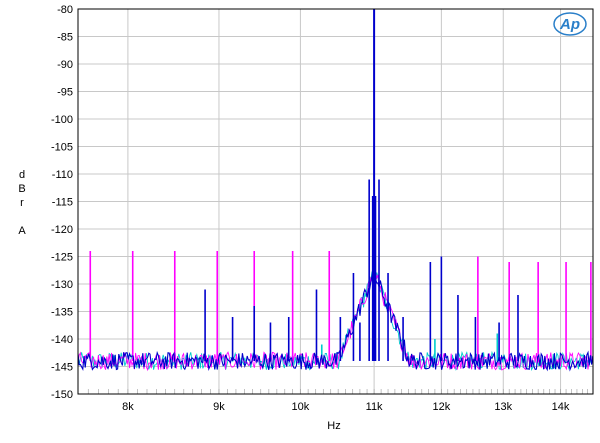  I want to click on x-tick-label: 10k, so click(301, 407).